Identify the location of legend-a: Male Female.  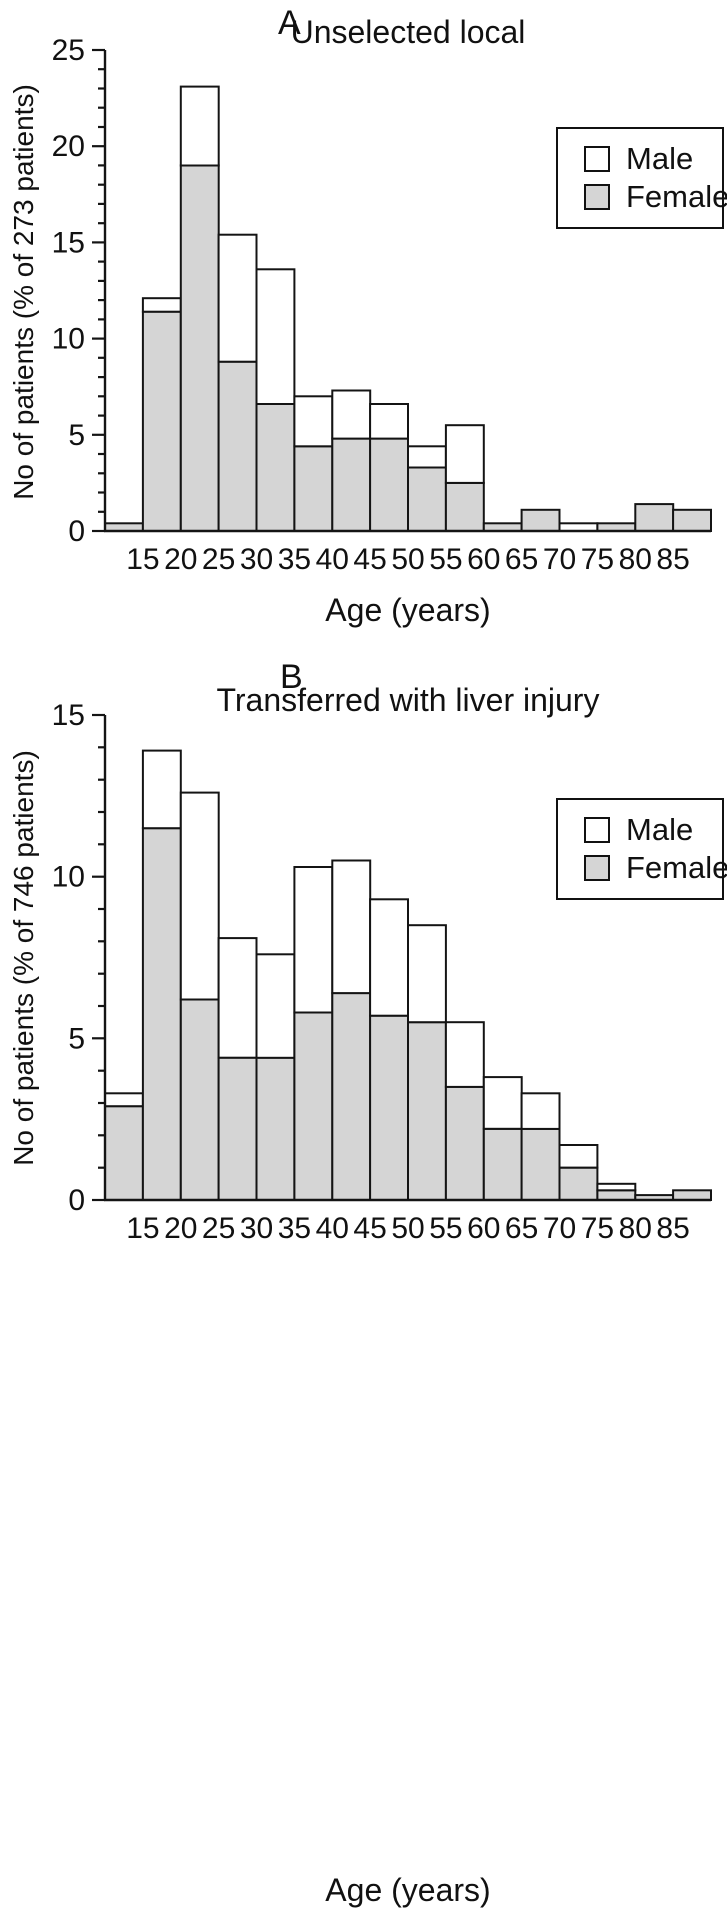
(641, 178).